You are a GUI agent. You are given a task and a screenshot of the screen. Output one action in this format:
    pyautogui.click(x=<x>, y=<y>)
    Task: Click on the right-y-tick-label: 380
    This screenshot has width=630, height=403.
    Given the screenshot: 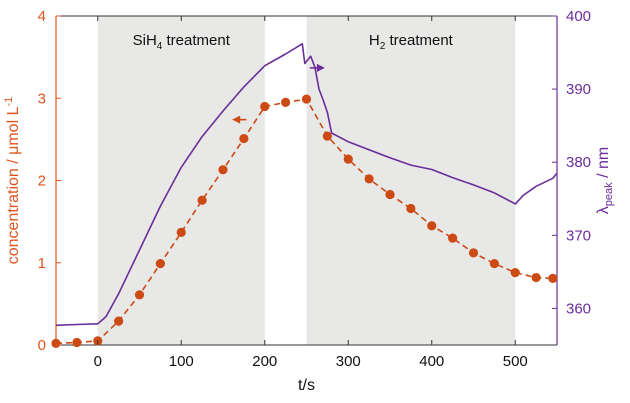 What is the action you would take?
    pyautogui.click(x=578, y=162)
    